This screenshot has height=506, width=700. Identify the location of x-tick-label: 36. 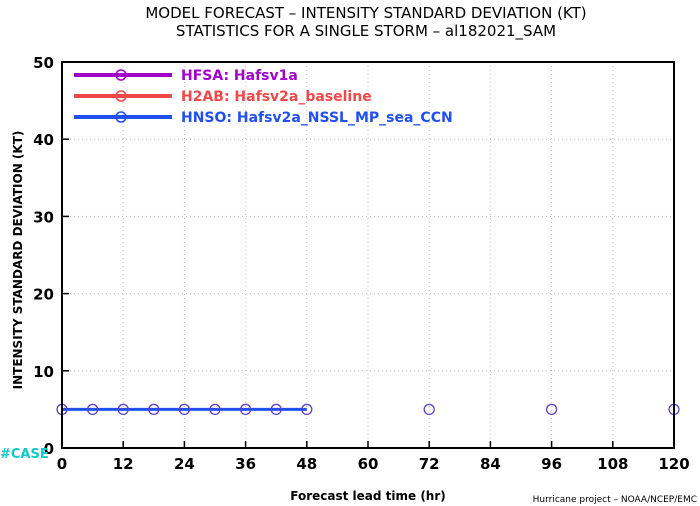
(245, 464).